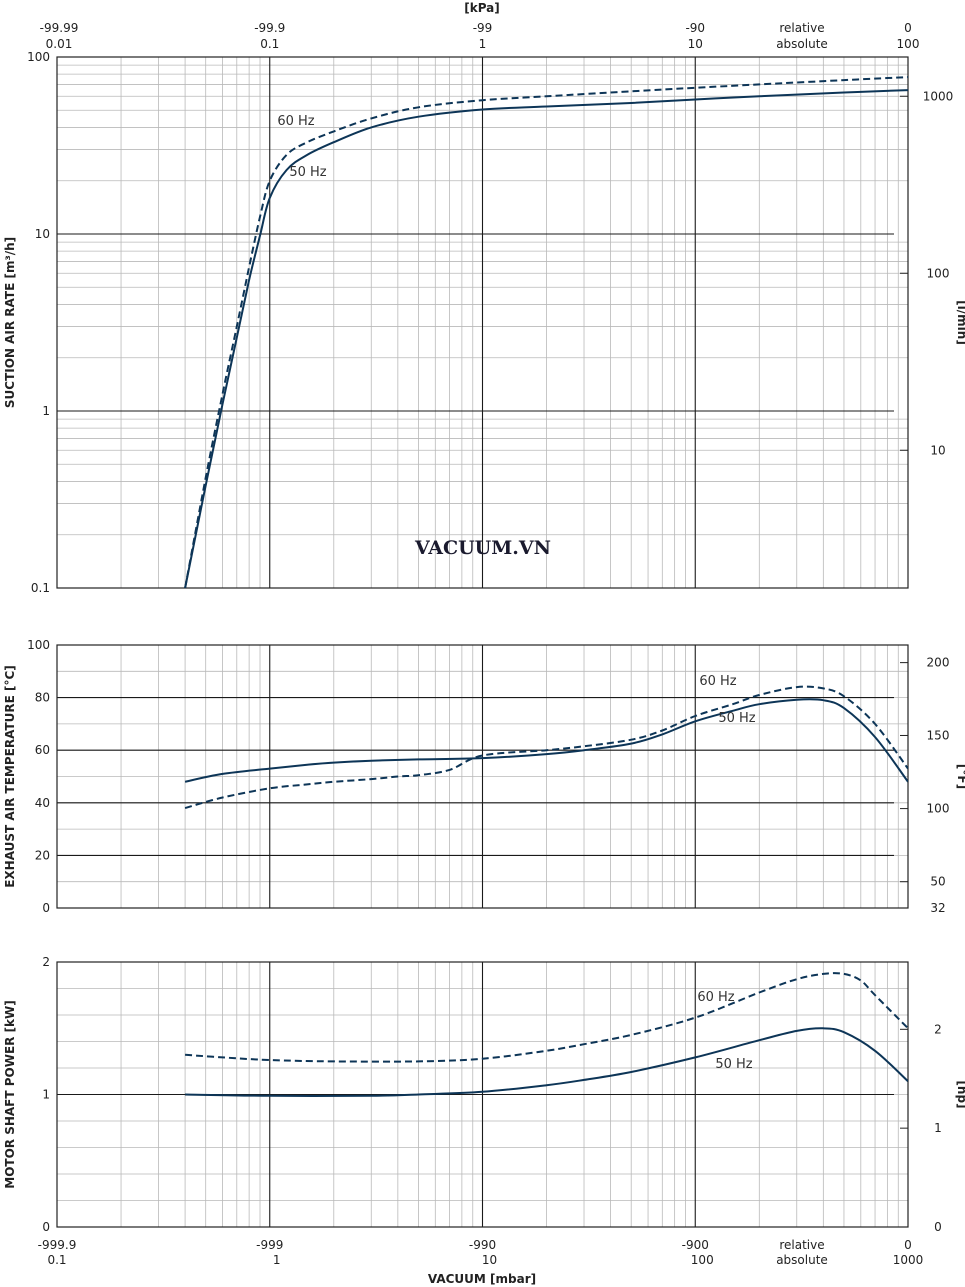  Describe the element at coordinates (277, 1260) in the screenshot. I see `bottom-tick-absolute: 1` at that location.